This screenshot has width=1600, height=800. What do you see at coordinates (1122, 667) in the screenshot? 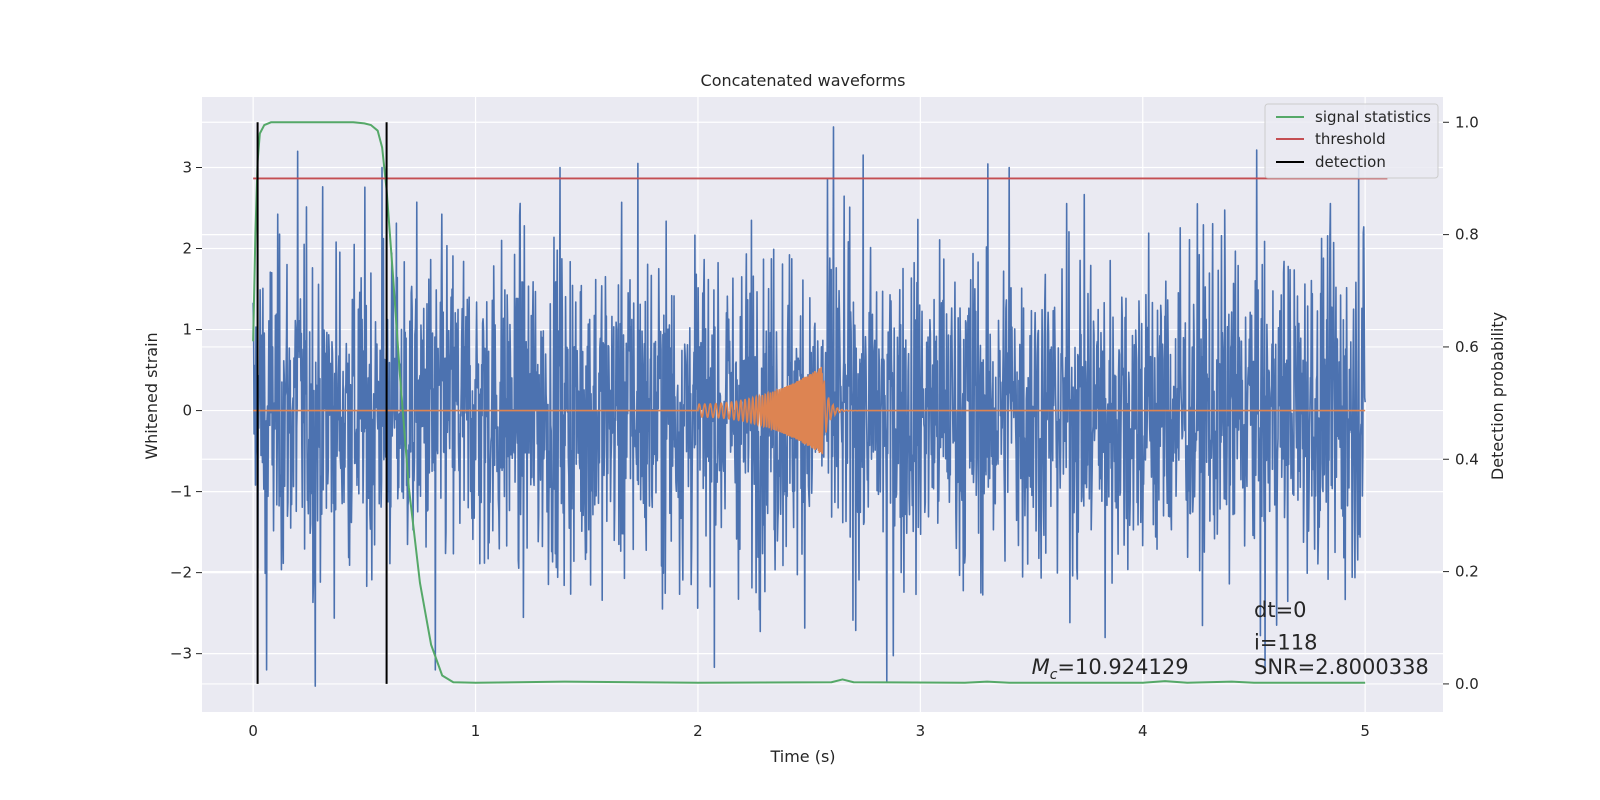
I see `annotation-chirp-mass-value: =10.924129` at bounding box center [1122, 667].